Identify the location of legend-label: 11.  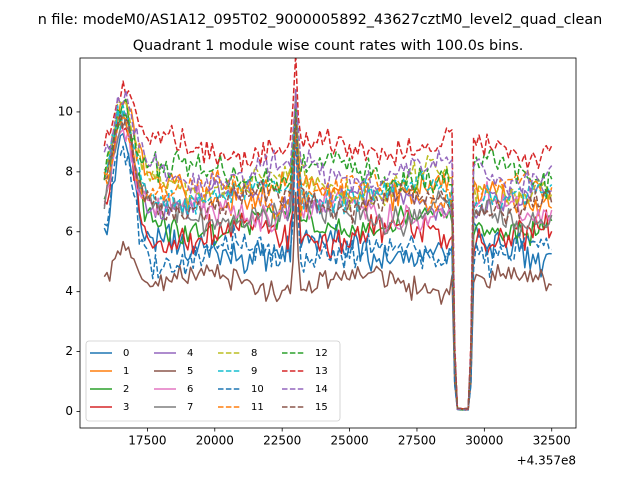
(257, 407).